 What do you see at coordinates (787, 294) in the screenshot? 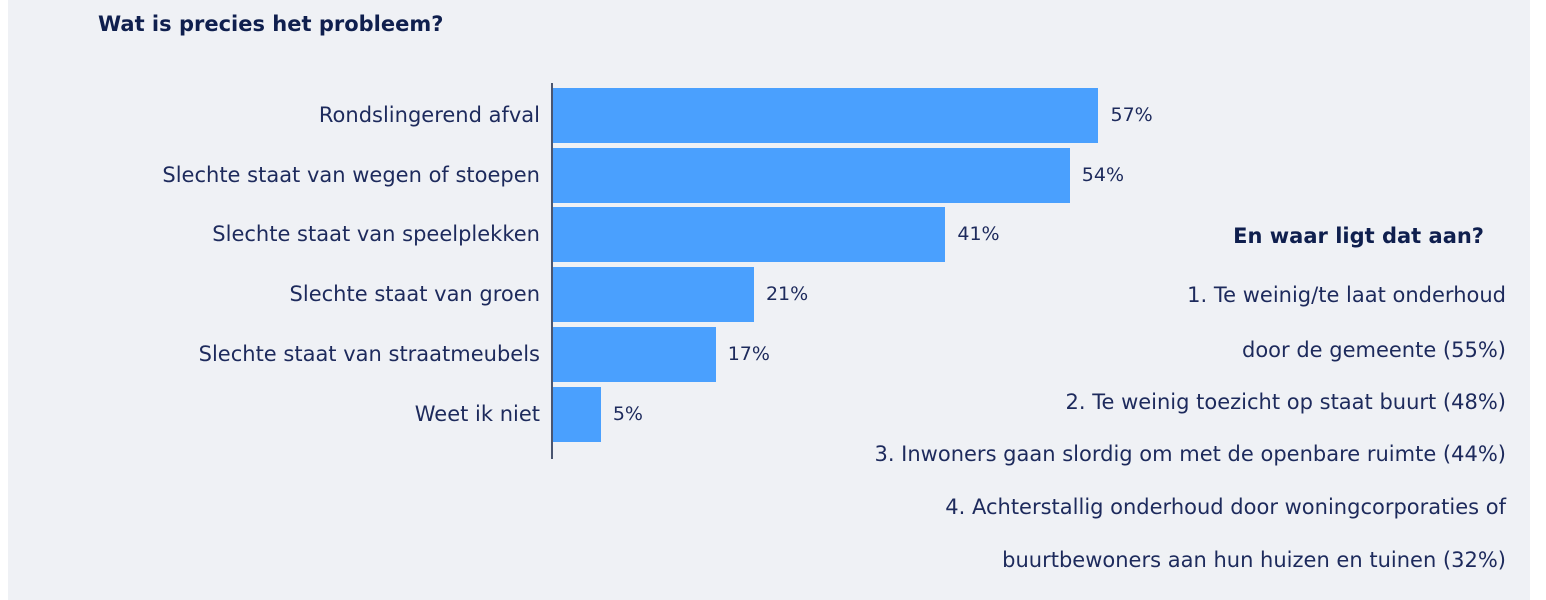
I see `value-label: 21%` at bounding box center [787, 294].